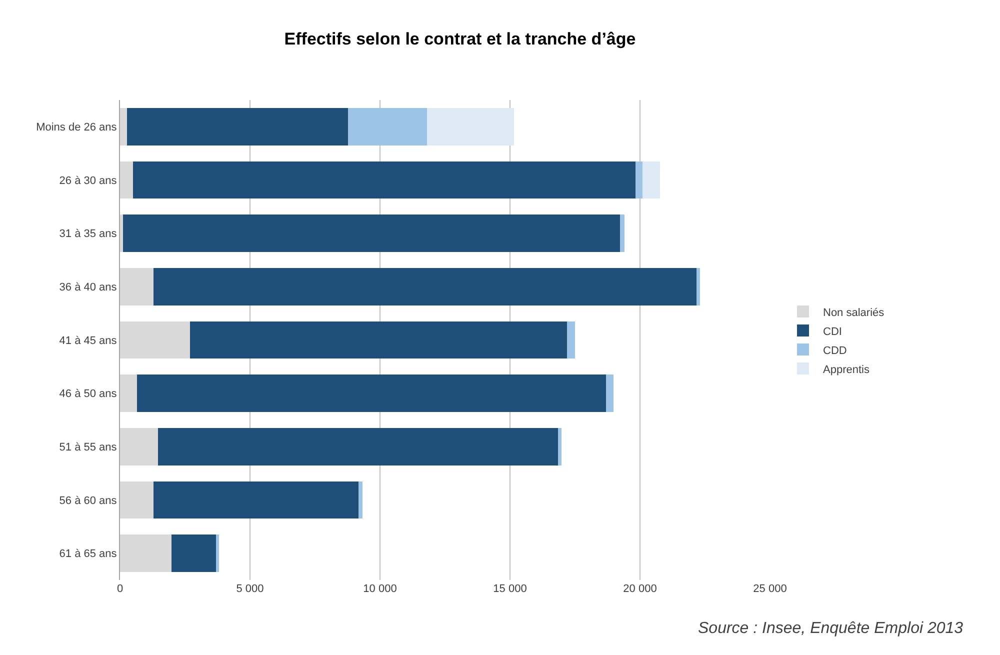 This screenshot has width=1000, height=655. I want to click on y-tick-label: 31 à 35 ans, so click(88, 234).